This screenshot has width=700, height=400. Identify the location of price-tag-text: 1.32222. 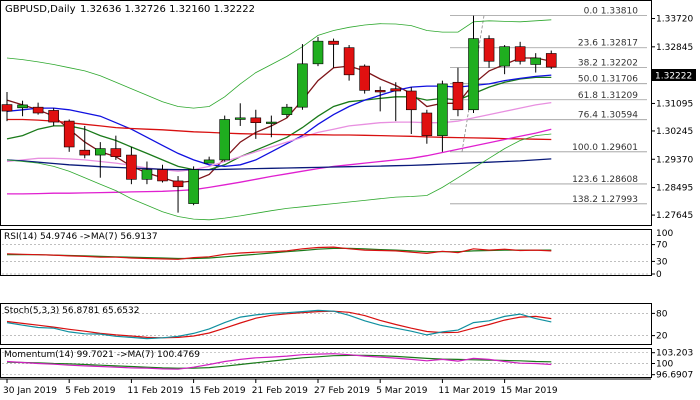
(673, 77).